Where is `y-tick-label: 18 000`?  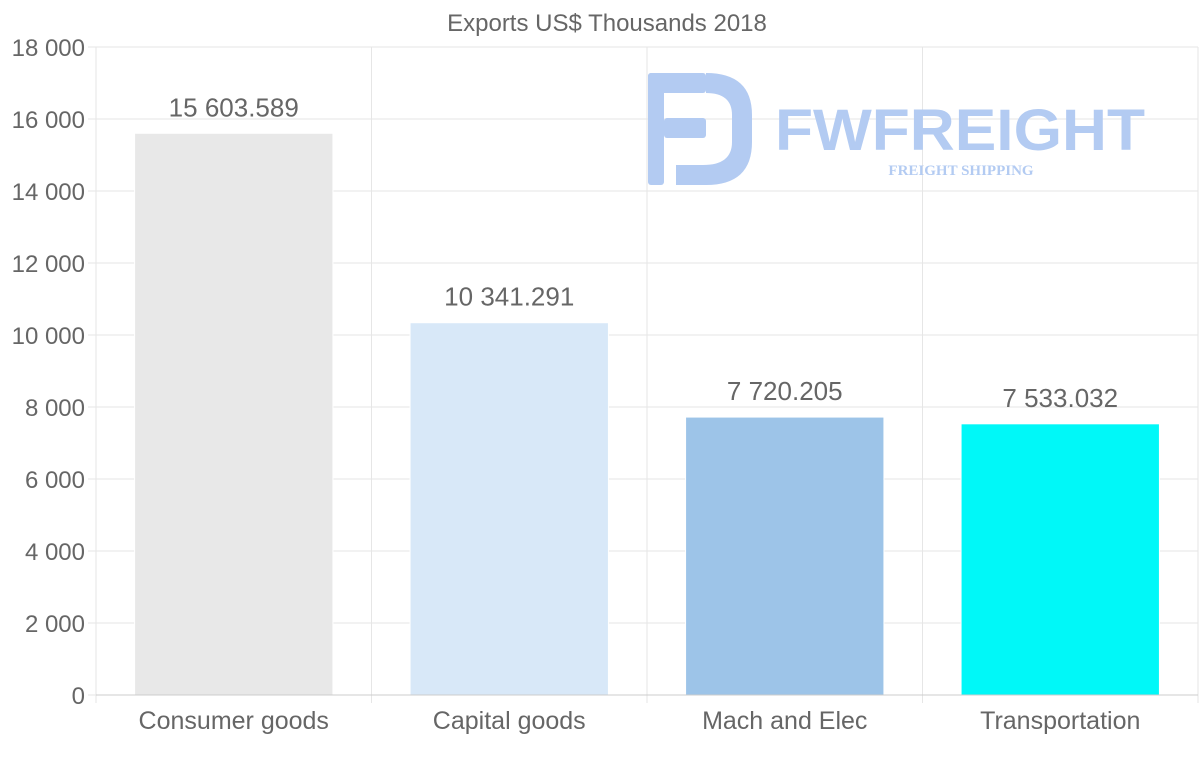 y-tick-label: 18 000 is located at coordinates (48, 48).